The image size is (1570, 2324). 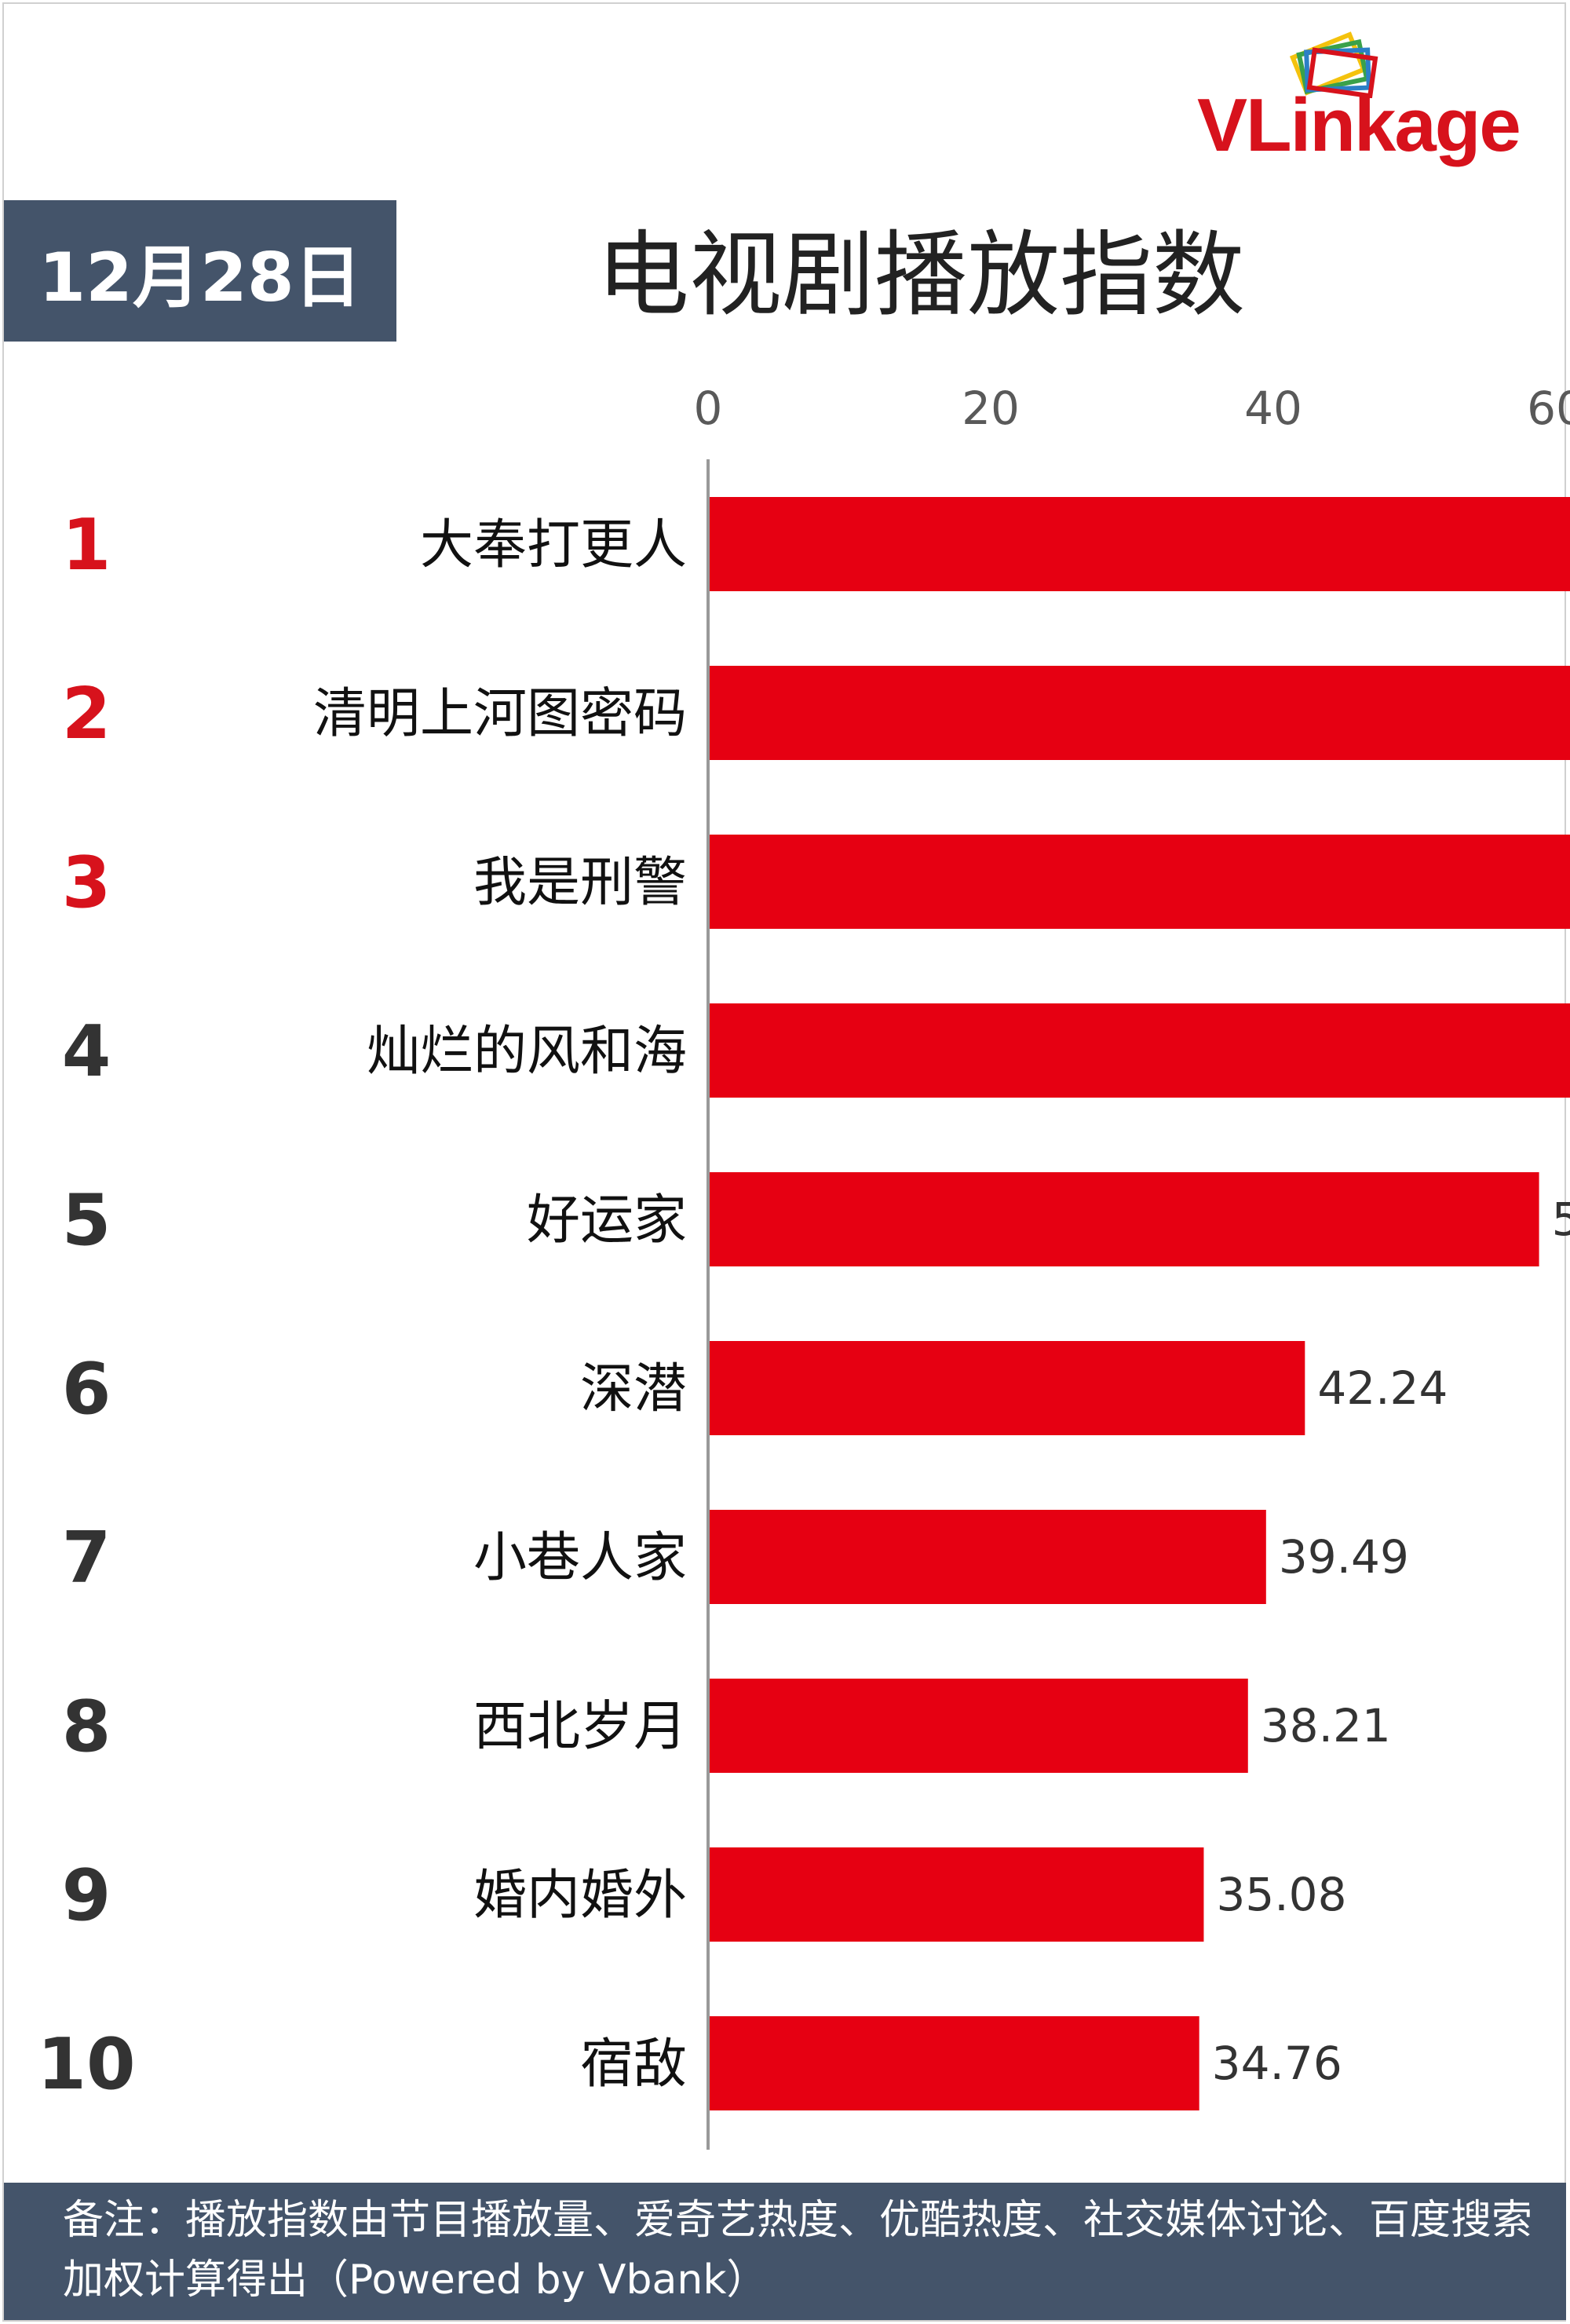 What do you see at coordinates (1333, 64) in the screenshot?
I see `stacked-cards-icon` at bounding box center [1333, 64].